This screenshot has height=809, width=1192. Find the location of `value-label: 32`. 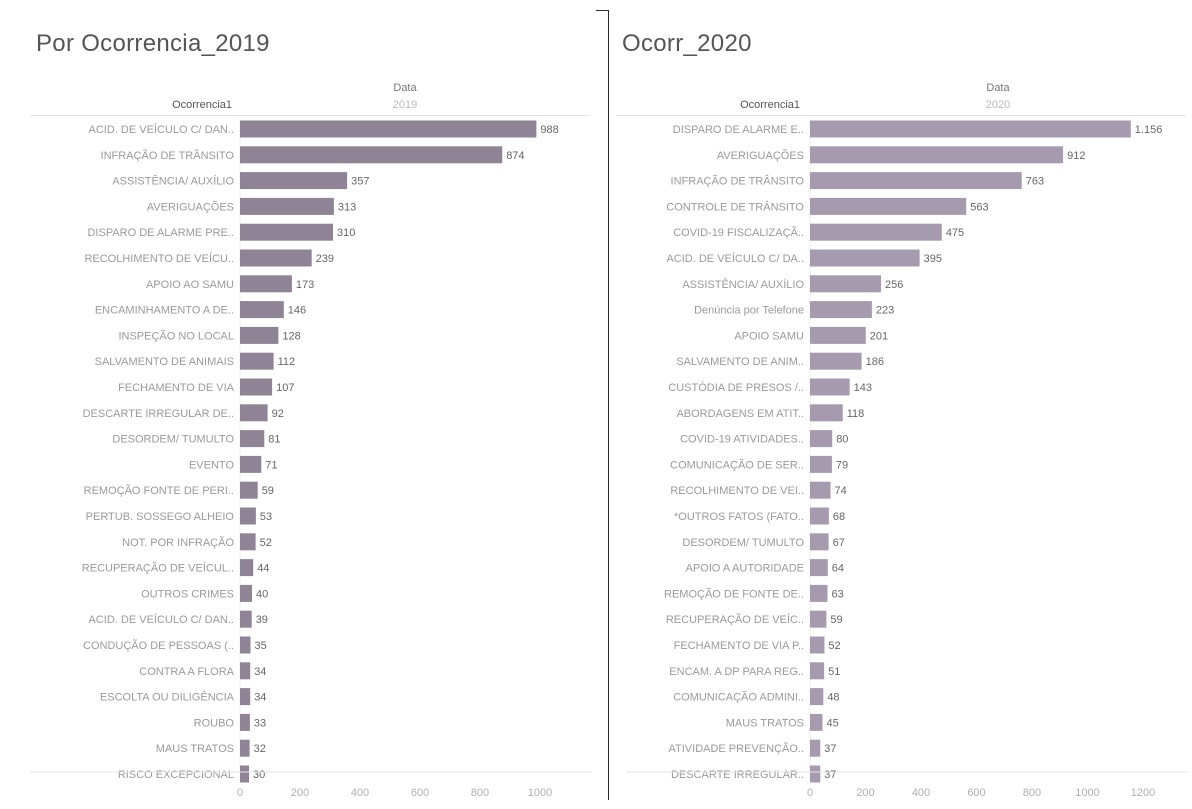

value-label: 32 is located at coordinates (260, 749).